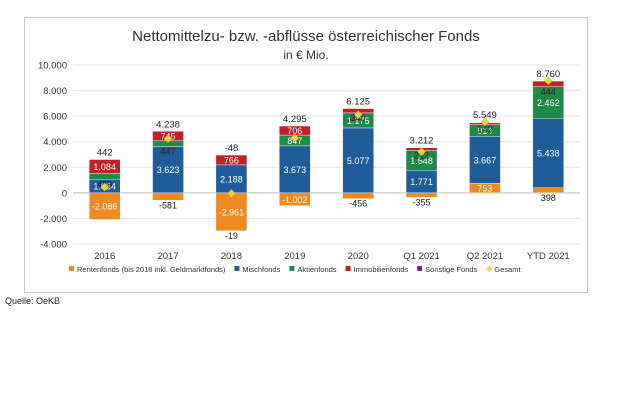 The width and height of the screenshot is (620, 413). I want to click on x-tick-label: Q1 2021, so click(421, 256).